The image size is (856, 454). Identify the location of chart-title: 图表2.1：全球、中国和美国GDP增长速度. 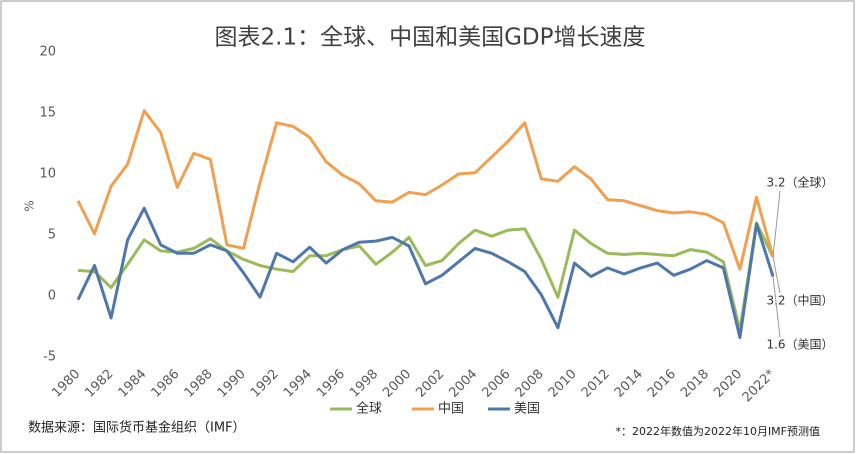
(430, 38).